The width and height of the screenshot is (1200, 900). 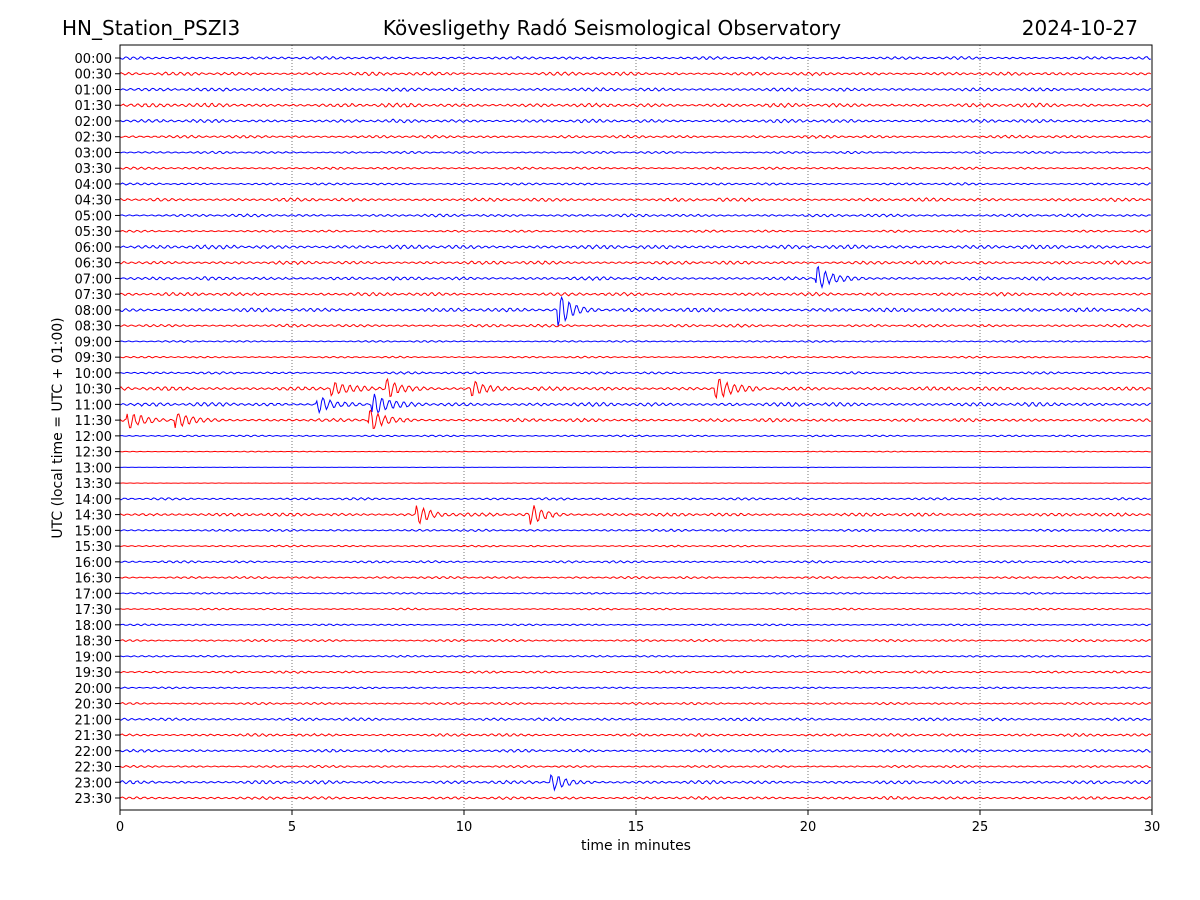 What do you see at coordinates (635, 688) in the screenshot?
I see `trace-2000` at bounding box center [635, 688].